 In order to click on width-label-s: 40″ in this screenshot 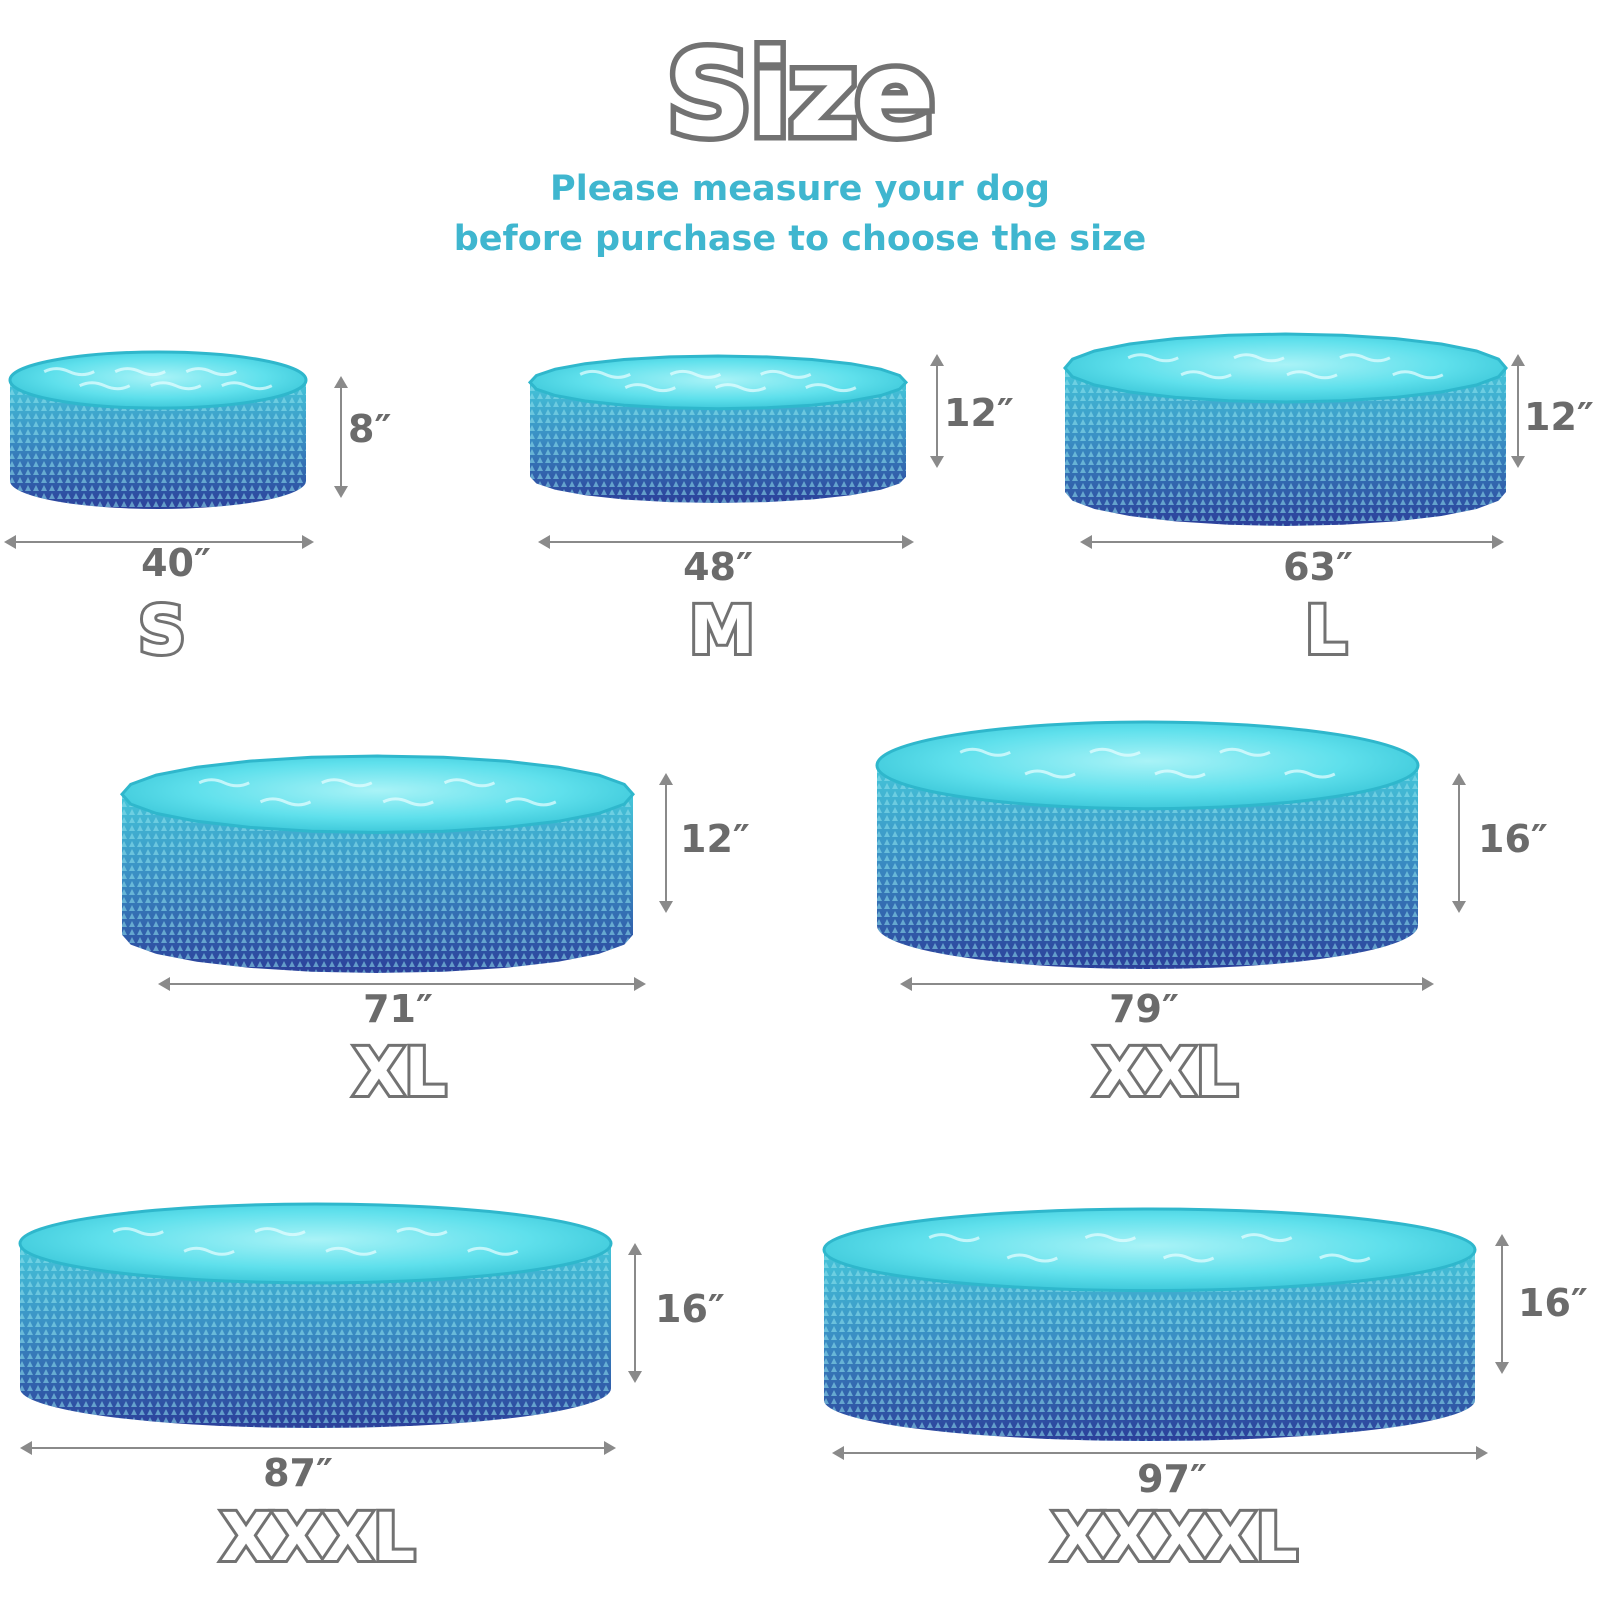, I will do `click(176, 563)`.